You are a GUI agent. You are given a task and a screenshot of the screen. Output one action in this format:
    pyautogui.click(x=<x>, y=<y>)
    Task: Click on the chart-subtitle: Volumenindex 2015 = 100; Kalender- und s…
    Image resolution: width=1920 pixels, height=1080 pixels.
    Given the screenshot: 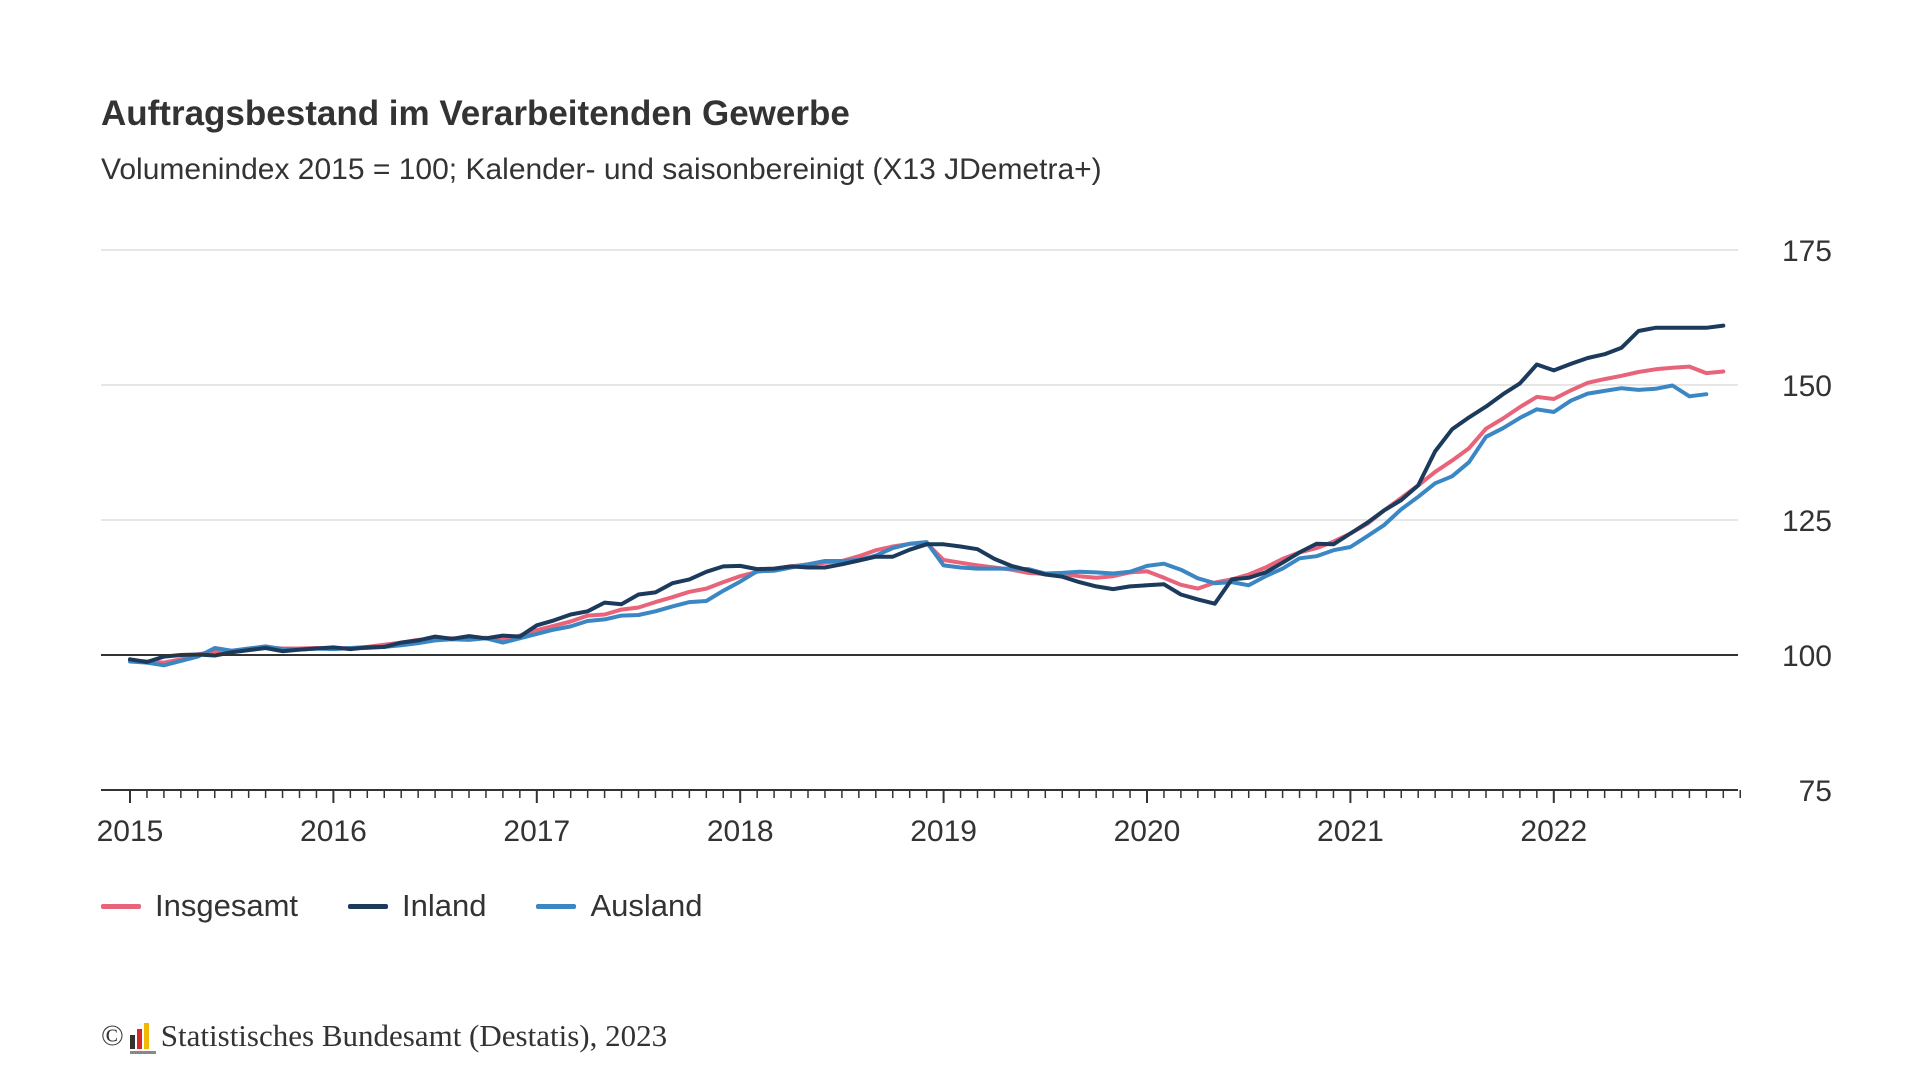 What is the action you would take?
    pyautogui.click(x=601, y=169)
    